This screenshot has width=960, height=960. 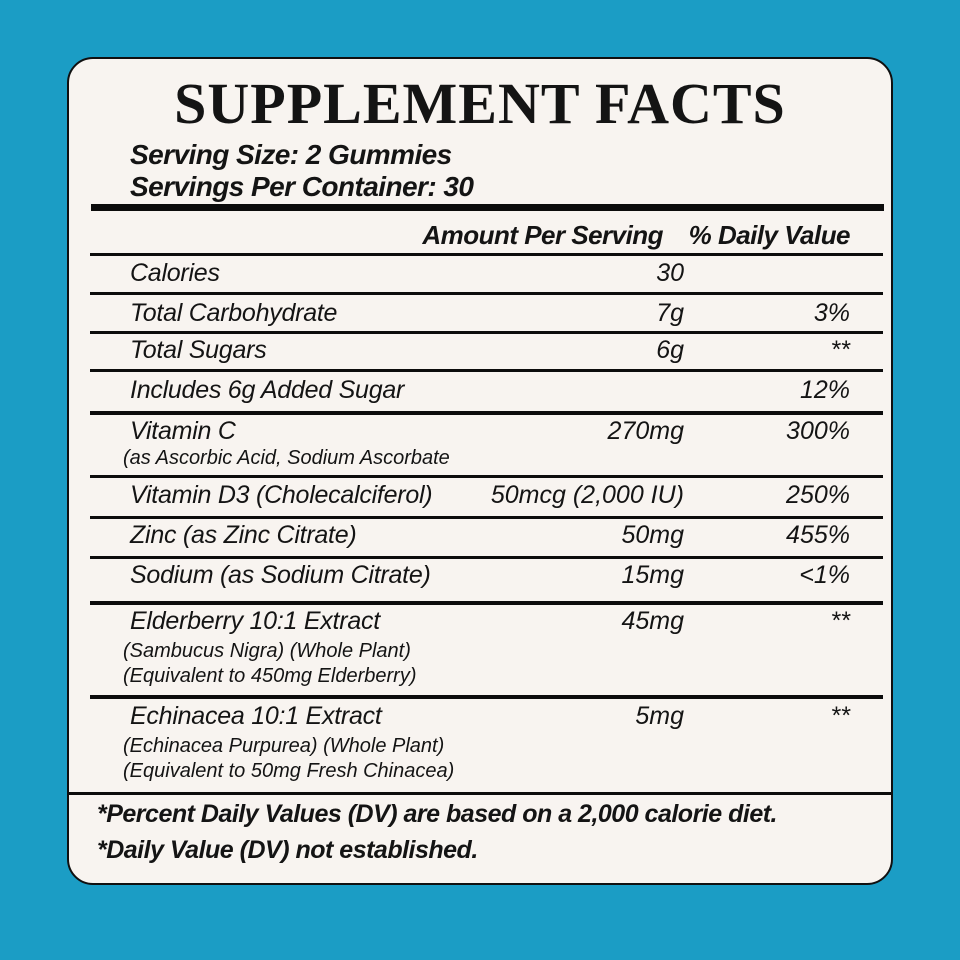 What do you see at coordinates (289, 771) in the screenshot?
I see `nutrient-subtext: (Equivalent to 50mg Fresh Chinacea)` at bounding box center [289, 771].